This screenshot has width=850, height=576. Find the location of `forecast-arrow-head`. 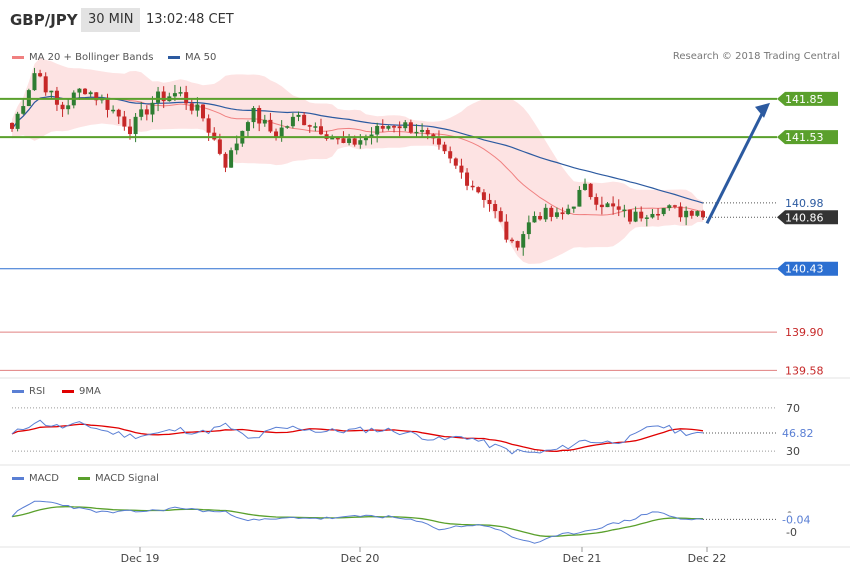

forecast-arrow-head is located at coordinates (762, 110).